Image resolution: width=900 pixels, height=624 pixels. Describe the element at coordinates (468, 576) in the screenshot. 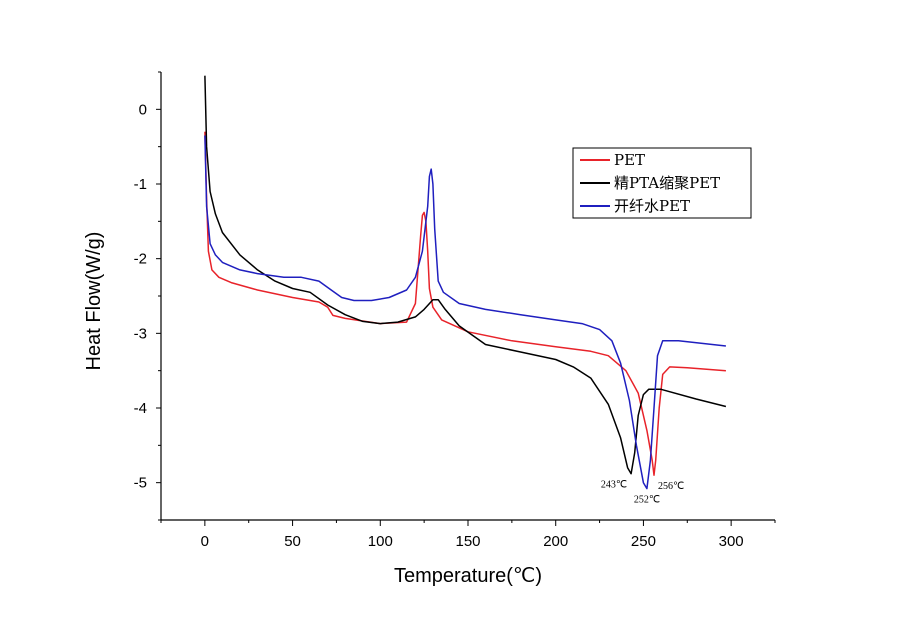

I see `x-axis-title: Temperature(℃)` at that location.